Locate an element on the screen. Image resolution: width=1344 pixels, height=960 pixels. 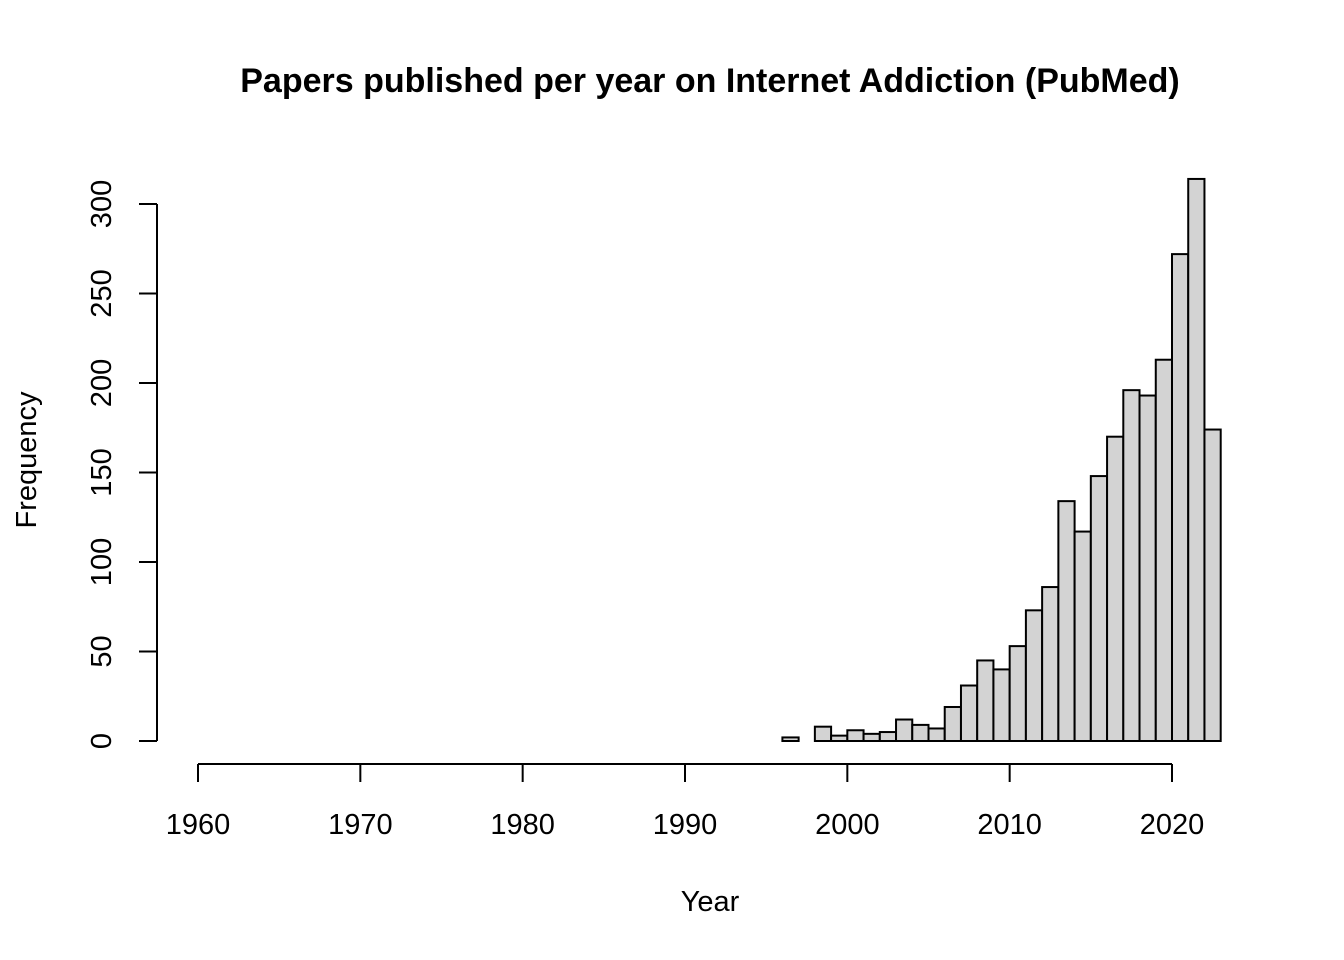
histogram-bar-1998 is located at coordinates (823, 733).